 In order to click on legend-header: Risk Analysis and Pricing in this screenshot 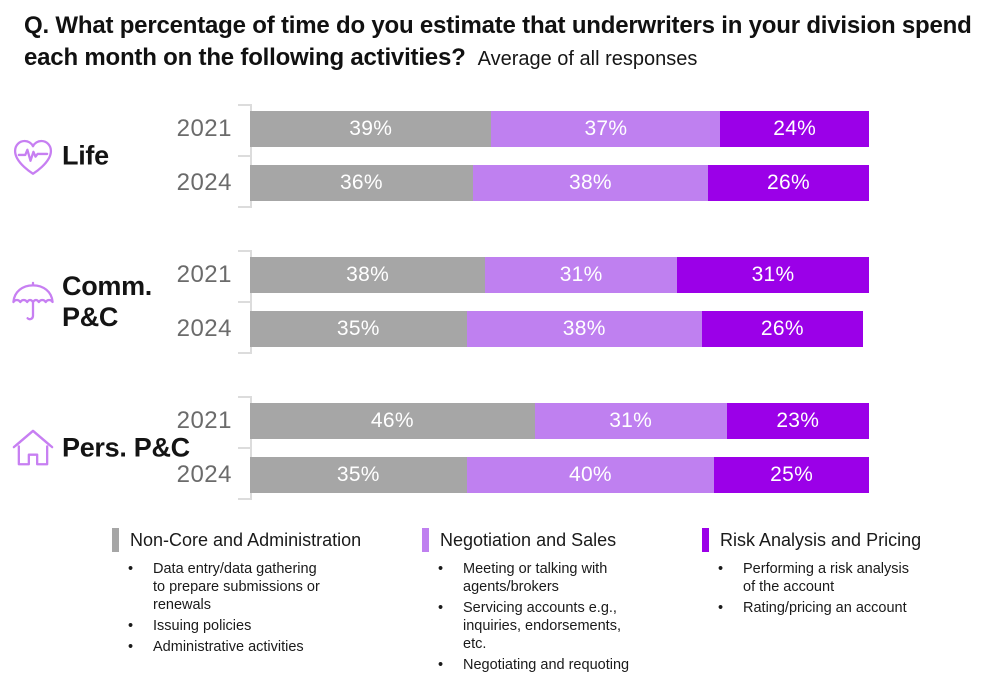, I will do `click(811, 540)`.